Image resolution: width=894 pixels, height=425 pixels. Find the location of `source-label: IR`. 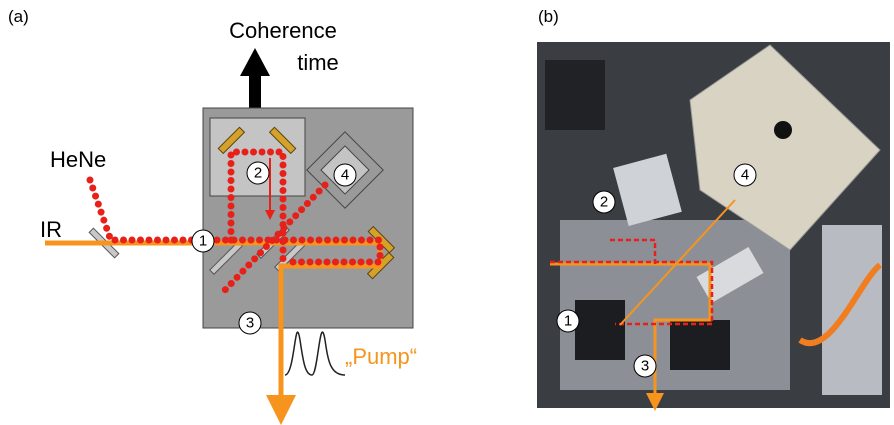

source-label: IR is located at coordinates (51, 229).